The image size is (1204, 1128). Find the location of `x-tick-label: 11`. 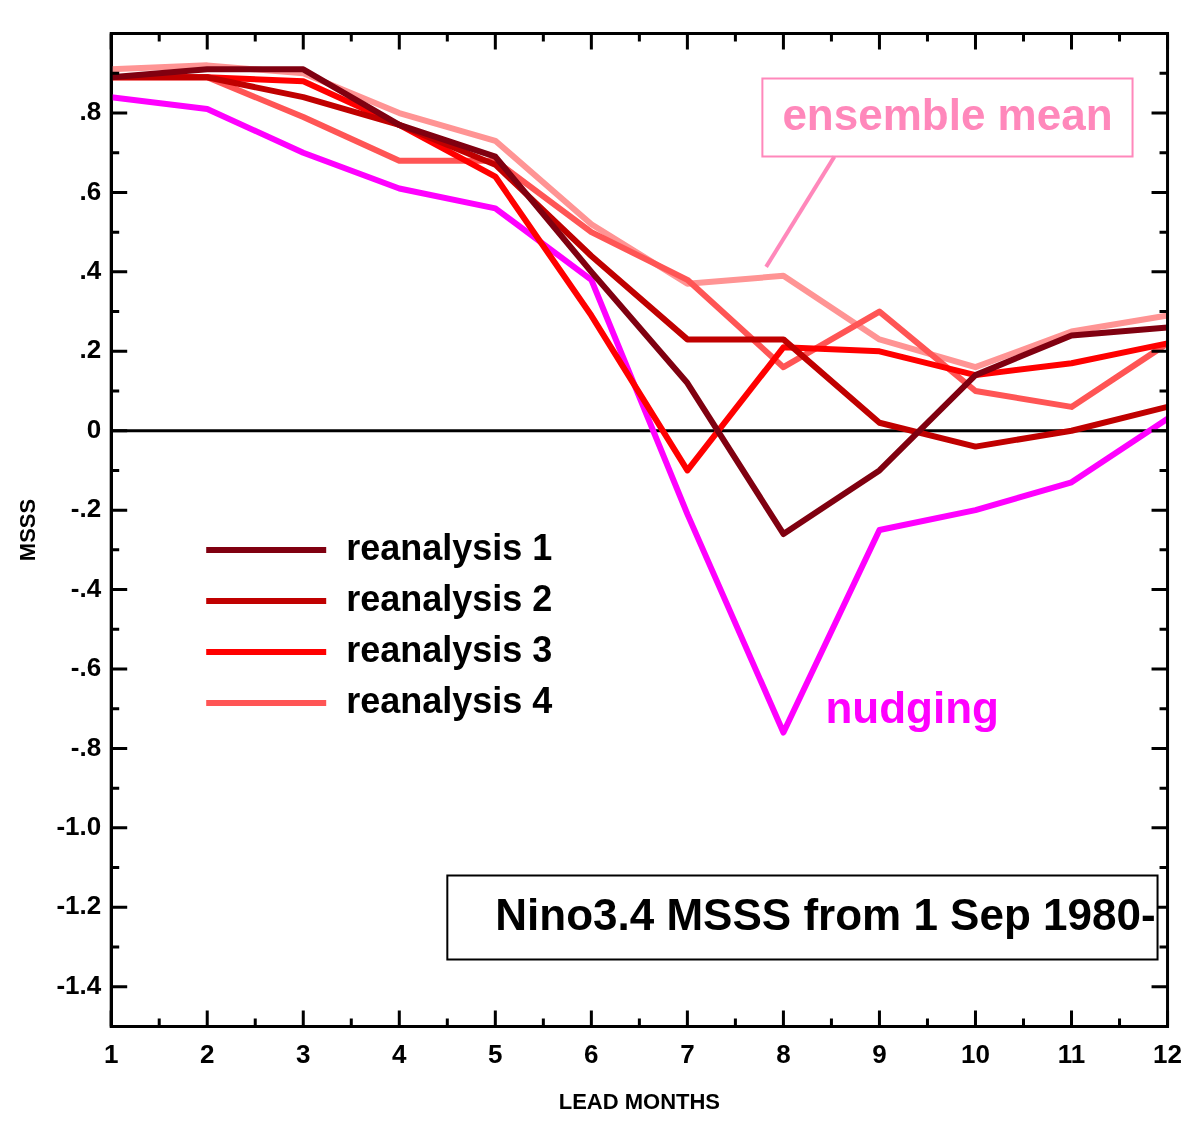

x-tick-label: 11 is located at coordinates (1071, 1054).